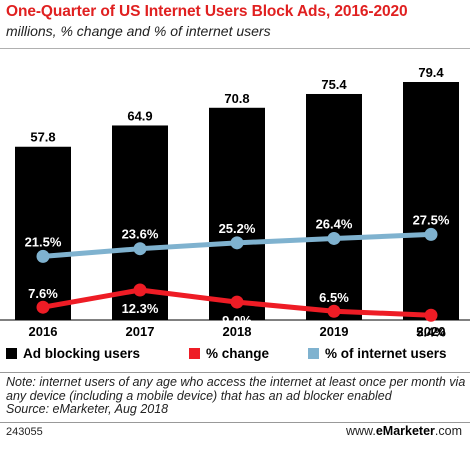 Image resolution: width=470 pixels, height=458 pixels. Describe the element at coordinates (11, 353) in the screenshot. I see `legend-swatch-ad-blocking-users` at that location.